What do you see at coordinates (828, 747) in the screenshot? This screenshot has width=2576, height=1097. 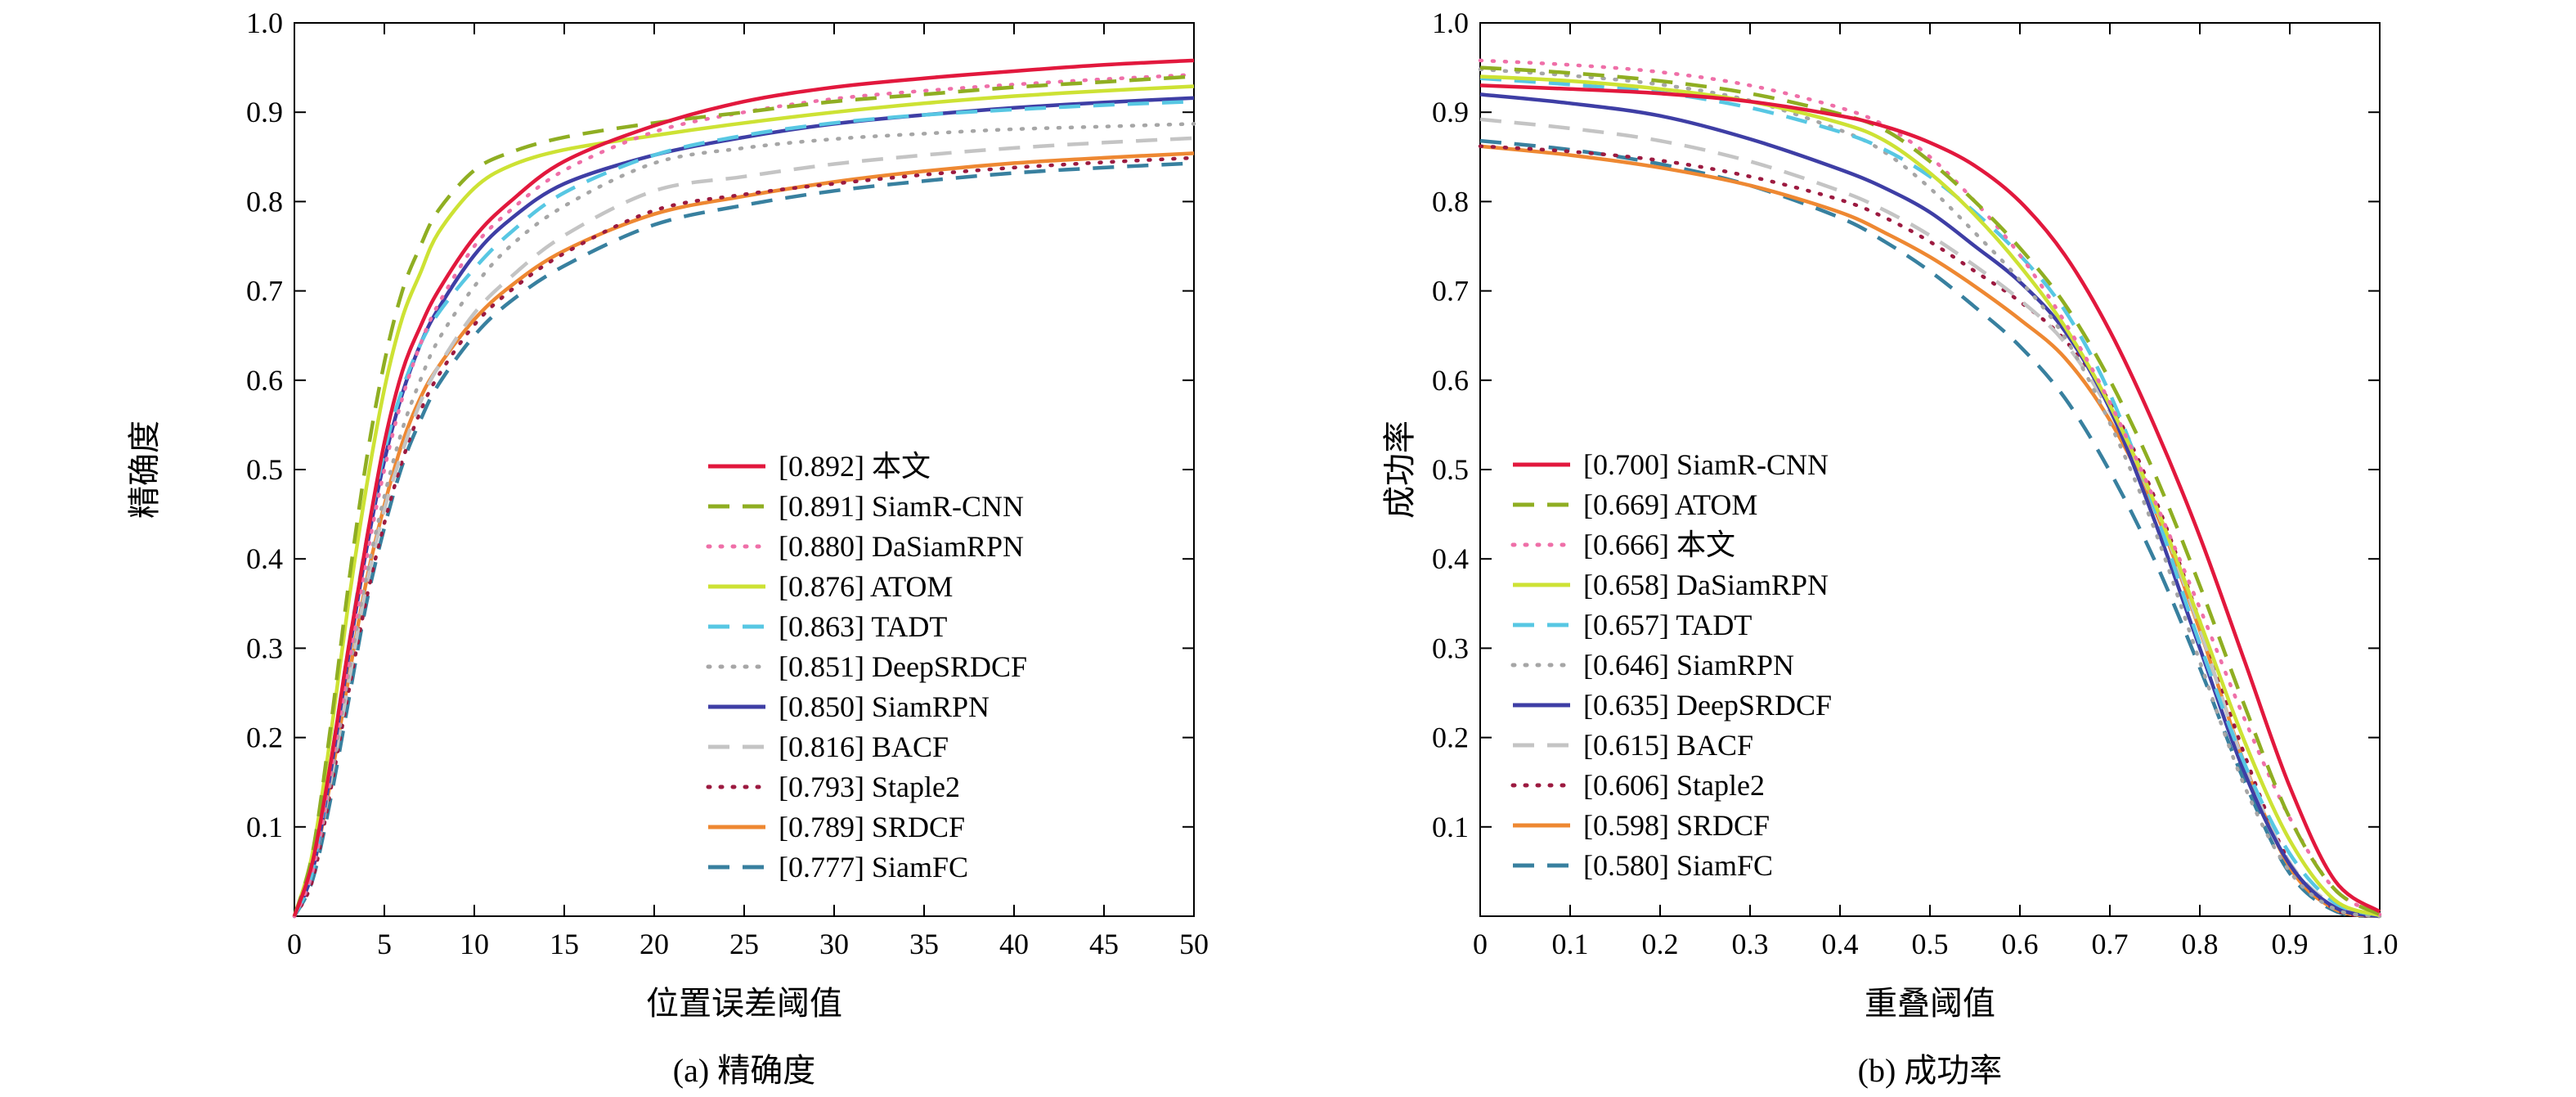 I see `legend-item: [0.816] BACF` at bounding box center [828, 747].